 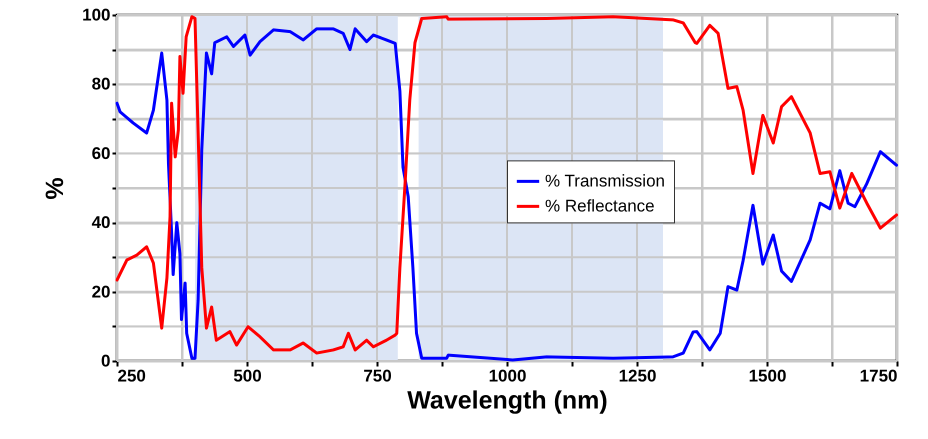 I want to click on y-tick-label: 100, so click(x=96, y=15).